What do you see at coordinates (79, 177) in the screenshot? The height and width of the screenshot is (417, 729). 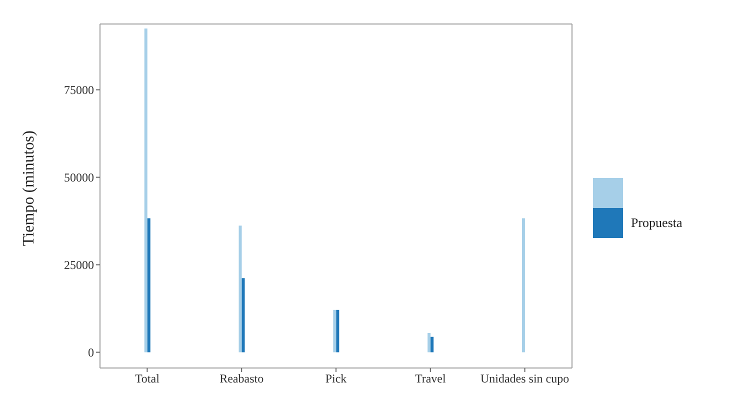 I see `y-tick-label: 50000` at bounding box center [79, 177].